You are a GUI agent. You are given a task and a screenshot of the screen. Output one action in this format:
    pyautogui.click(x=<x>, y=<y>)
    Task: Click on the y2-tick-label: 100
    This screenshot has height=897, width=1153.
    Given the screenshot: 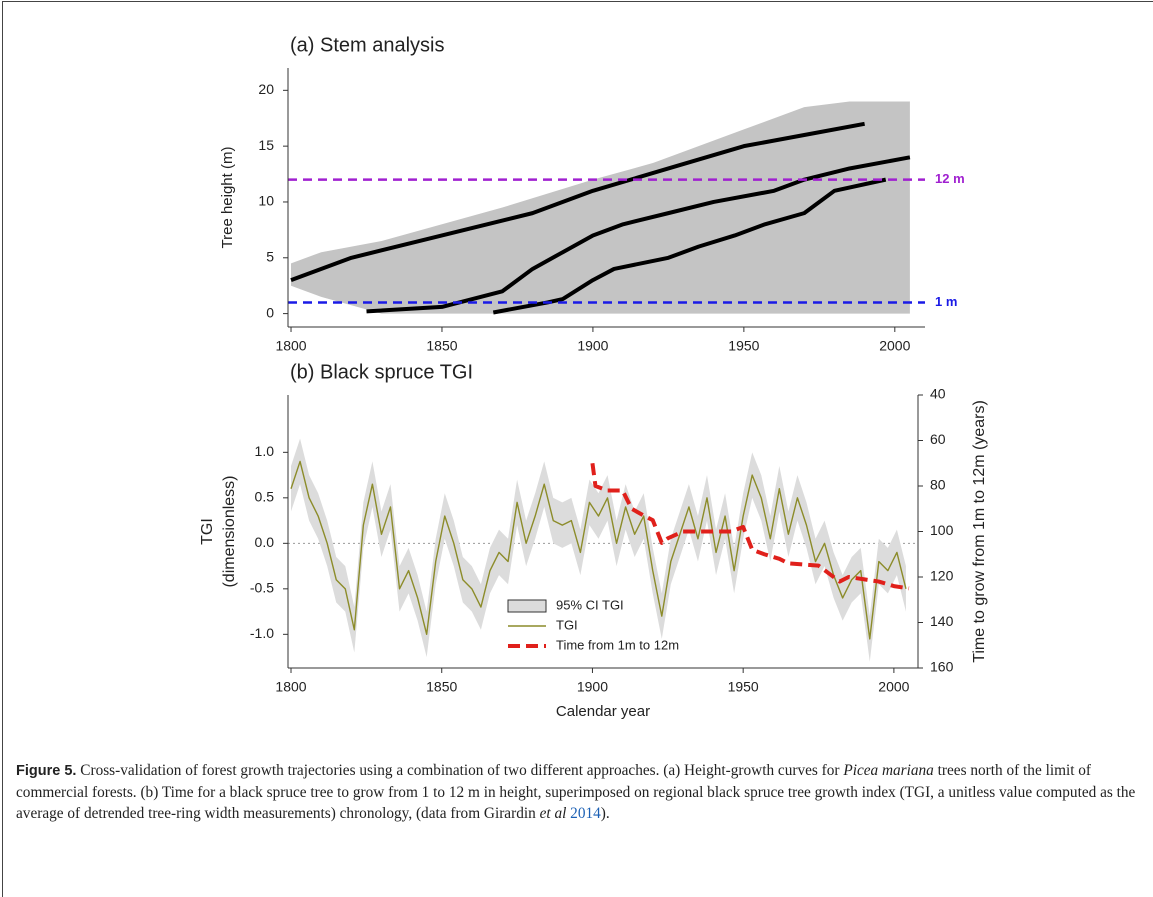 What is the action you would take?
    pyautogui.click(x=942, y=530)
    